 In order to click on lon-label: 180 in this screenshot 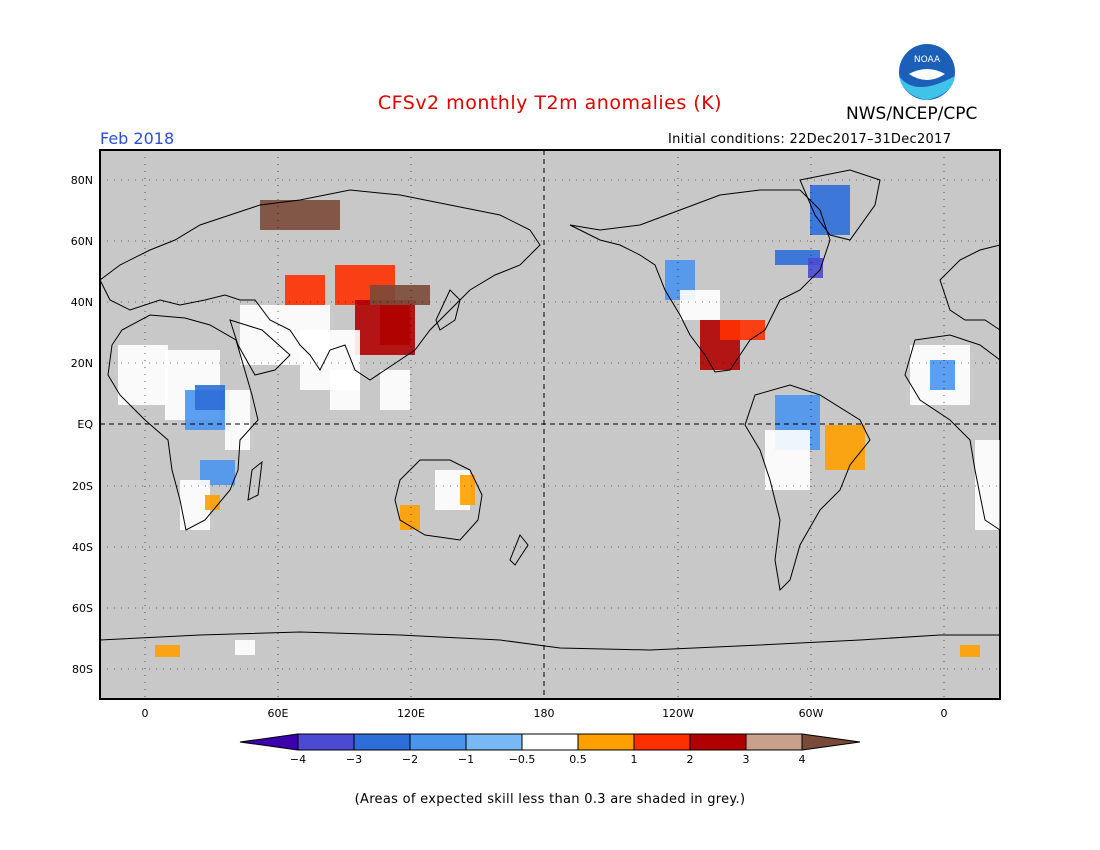, I will do `click(544, 713)`.